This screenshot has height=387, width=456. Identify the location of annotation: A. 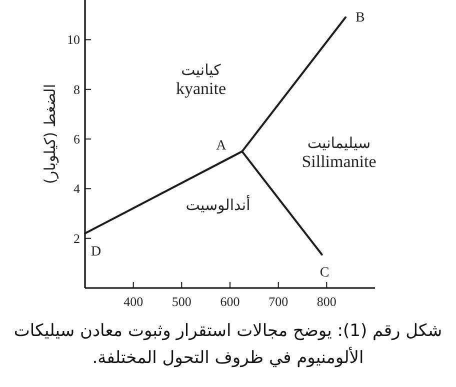
(221, 146).